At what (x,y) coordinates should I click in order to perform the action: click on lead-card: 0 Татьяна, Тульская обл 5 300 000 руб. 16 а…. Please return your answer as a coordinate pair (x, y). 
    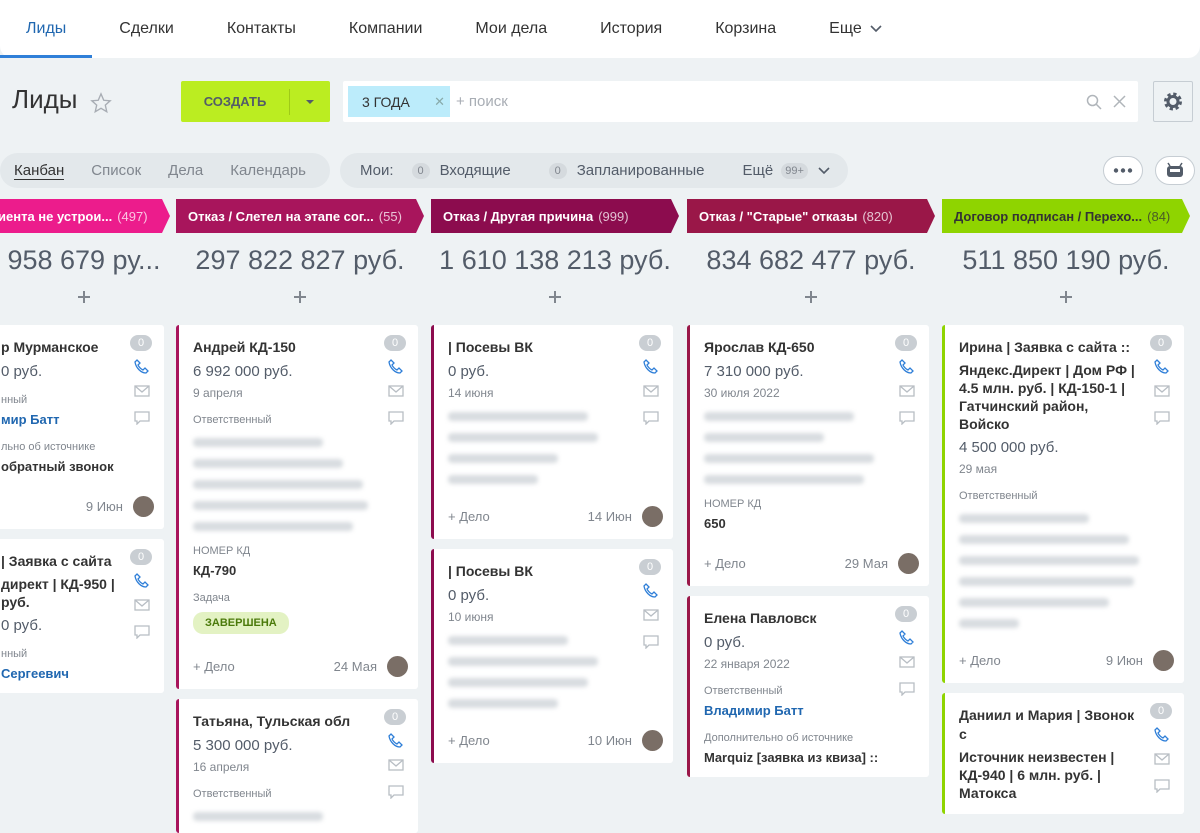
    Looking at the image, I should click on (297, 766).